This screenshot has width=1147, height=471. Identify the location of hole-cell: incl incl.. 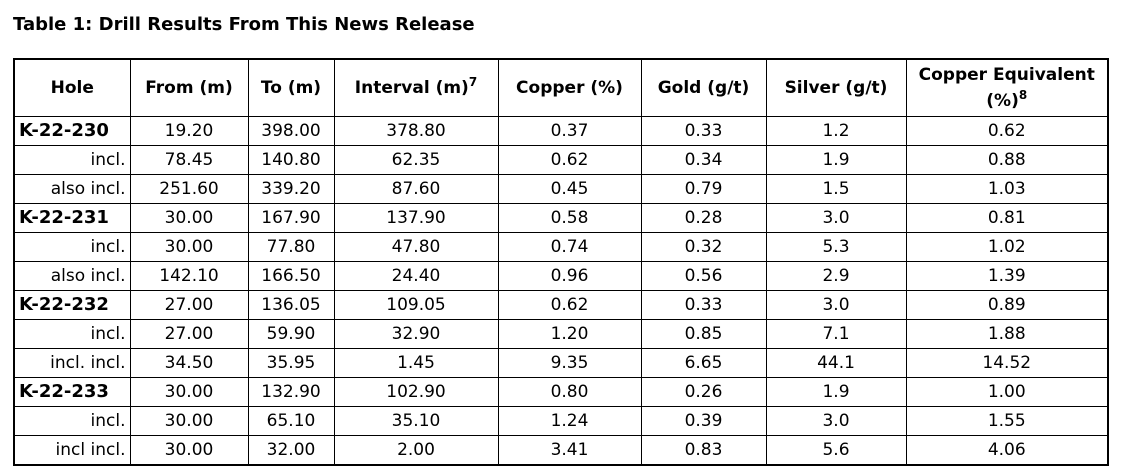
(72, 450).